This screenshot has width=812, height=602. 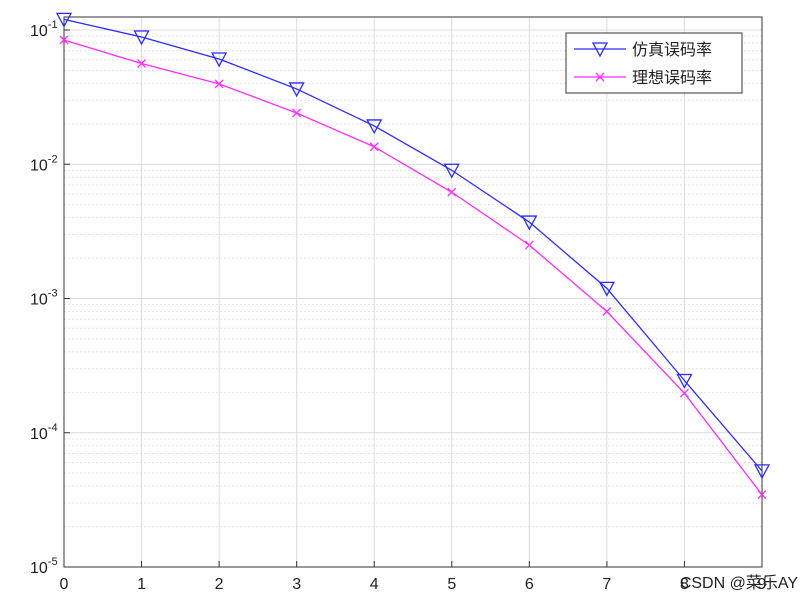 I want to click on y-tick-exponent: -5, so click(x=53, y=562).